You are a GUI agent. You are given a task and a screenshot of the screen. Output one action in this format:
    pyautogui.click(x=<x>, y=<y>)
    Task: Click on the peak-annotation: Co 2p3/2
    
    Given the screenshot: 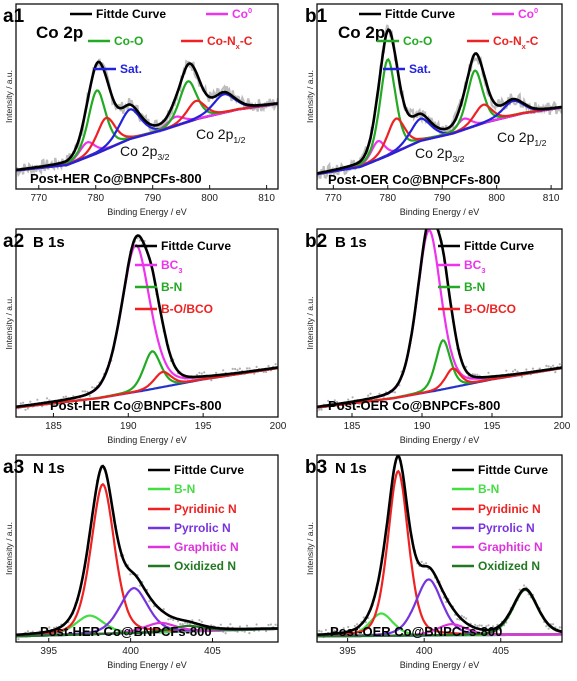 What is the action you would take?
    pyautogui.click(x=440, y=154)
    